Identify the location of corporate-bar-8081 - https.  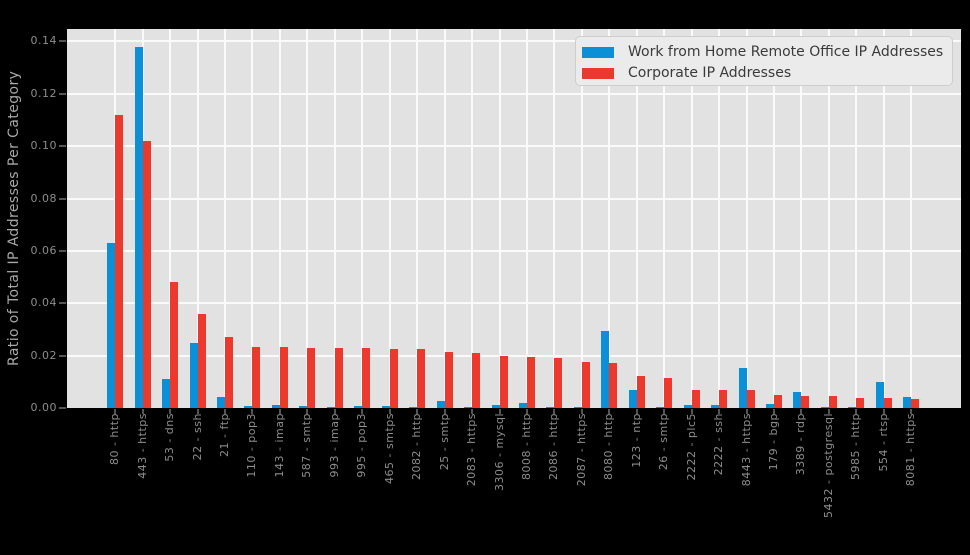
(915, 403).